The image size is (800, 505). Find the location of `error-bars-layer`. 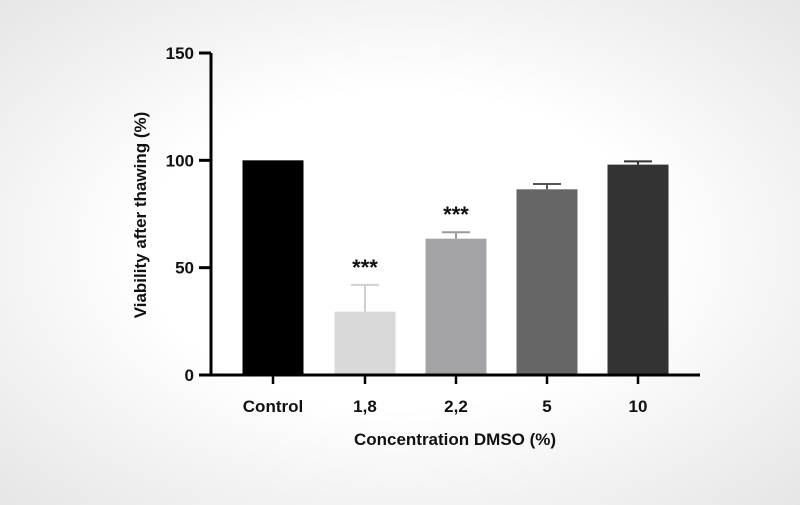

error-bars-layer is located at coordinates (501, 236).